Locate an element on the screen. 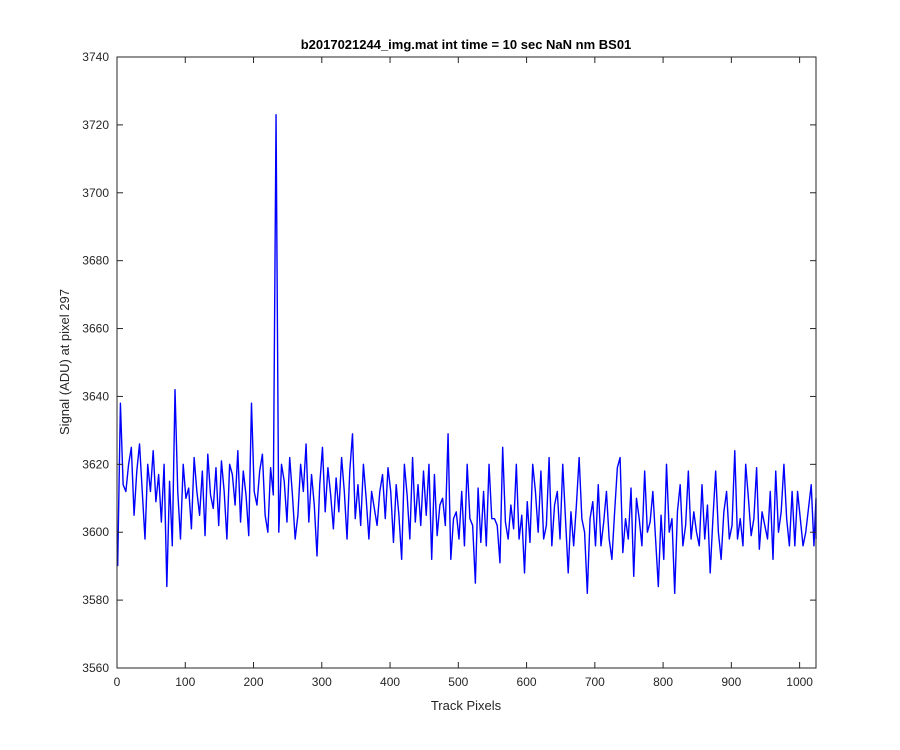  y-tick-label: 3560 is located at coordinates (95, 668).